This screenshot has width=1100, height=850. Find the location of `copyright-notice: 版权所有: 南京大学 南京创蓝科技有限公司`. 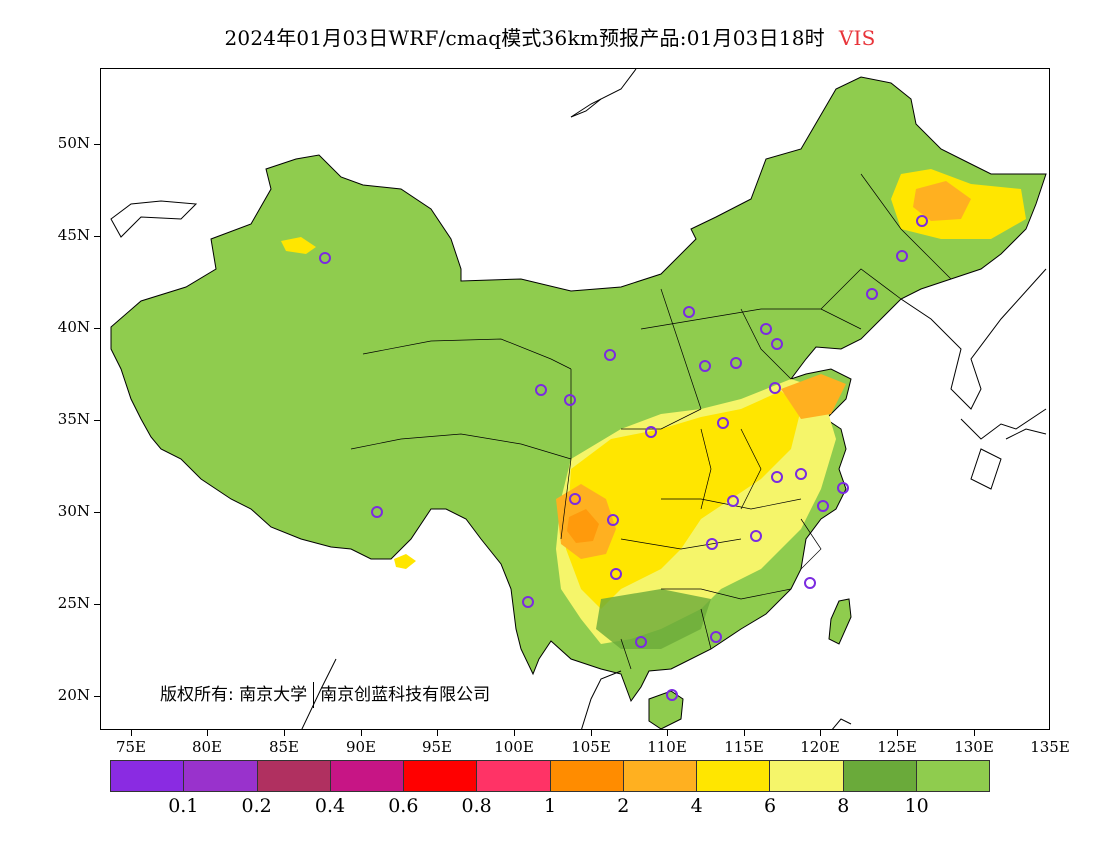

copyright-notice: 版权所有: 南京大学 南京创蓝科技有限公司 is located at coordinates (325, 694).